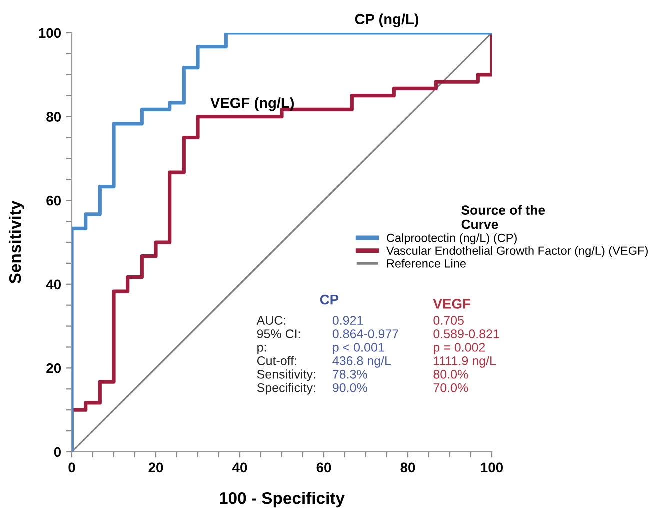  What do you see at coordinates (240, 467) in the screenshot?
I see `x-tick-label: 40` at bounding box center [240, 467].